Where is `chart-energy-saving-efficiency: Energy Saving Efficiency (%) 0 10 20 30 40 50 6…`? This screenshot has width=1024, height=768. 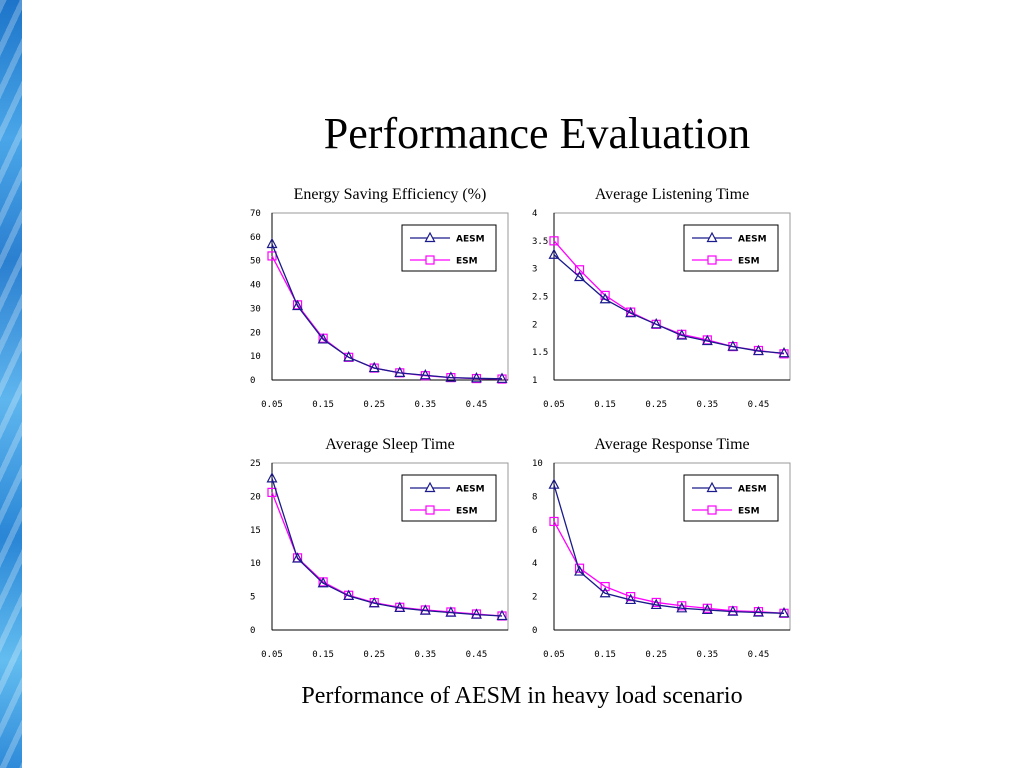 chart-energy-saving-efficiency: Energy Saving Efficiency (%) 0 10 20 30 40 50 6… is located at coordinates (380, 300).